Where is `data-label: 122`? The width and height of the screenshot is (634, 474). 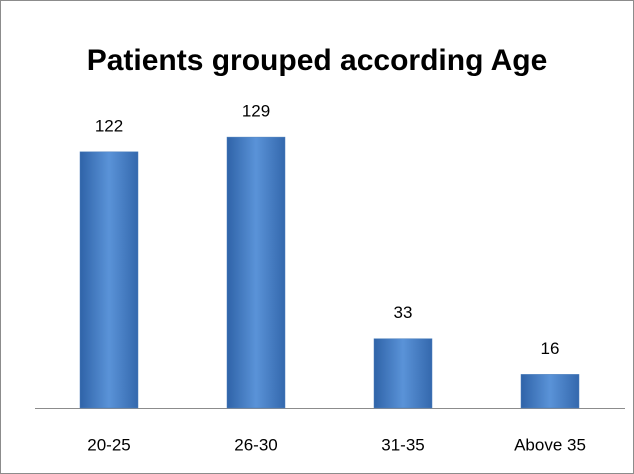 data-label: 122 is located at coordinates (109, 125).